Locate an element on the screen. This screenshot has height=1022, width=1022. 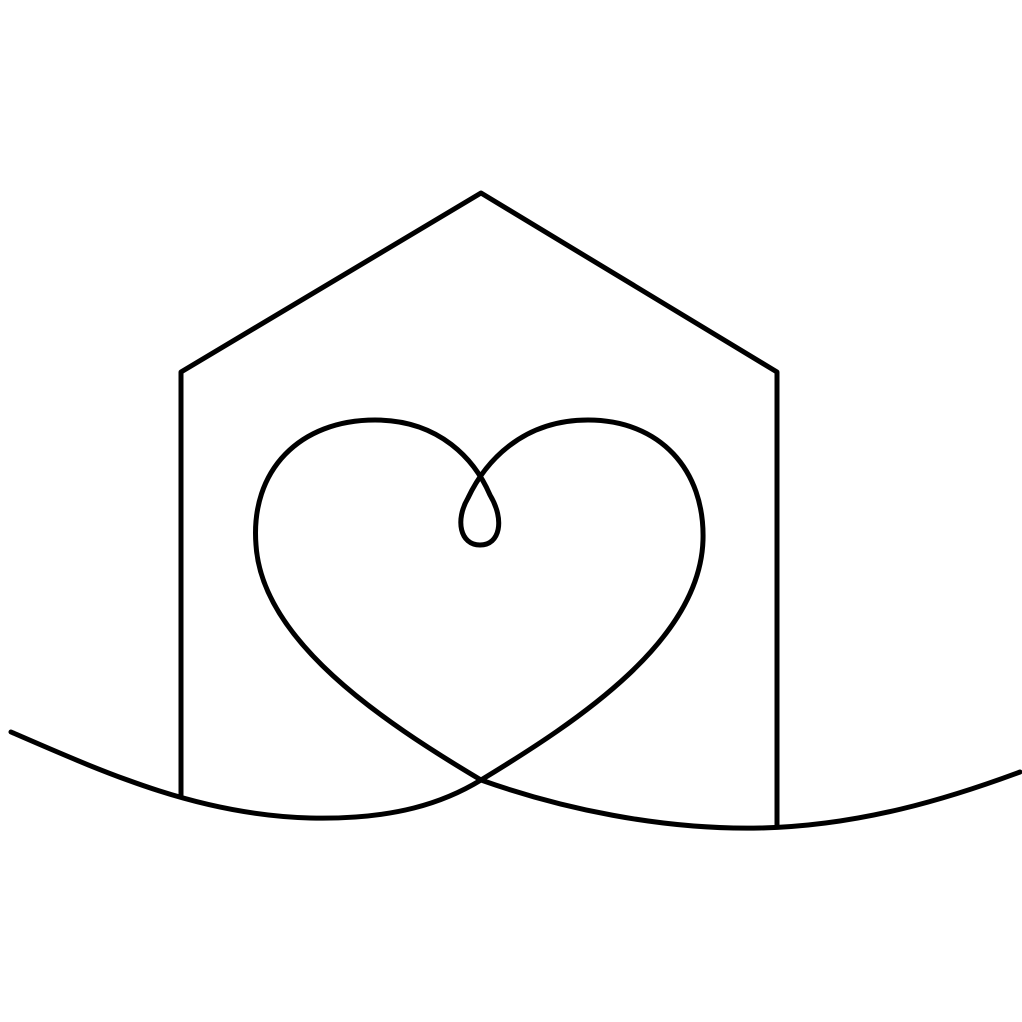
ground-wave-line is located at coordinates (515, 780).